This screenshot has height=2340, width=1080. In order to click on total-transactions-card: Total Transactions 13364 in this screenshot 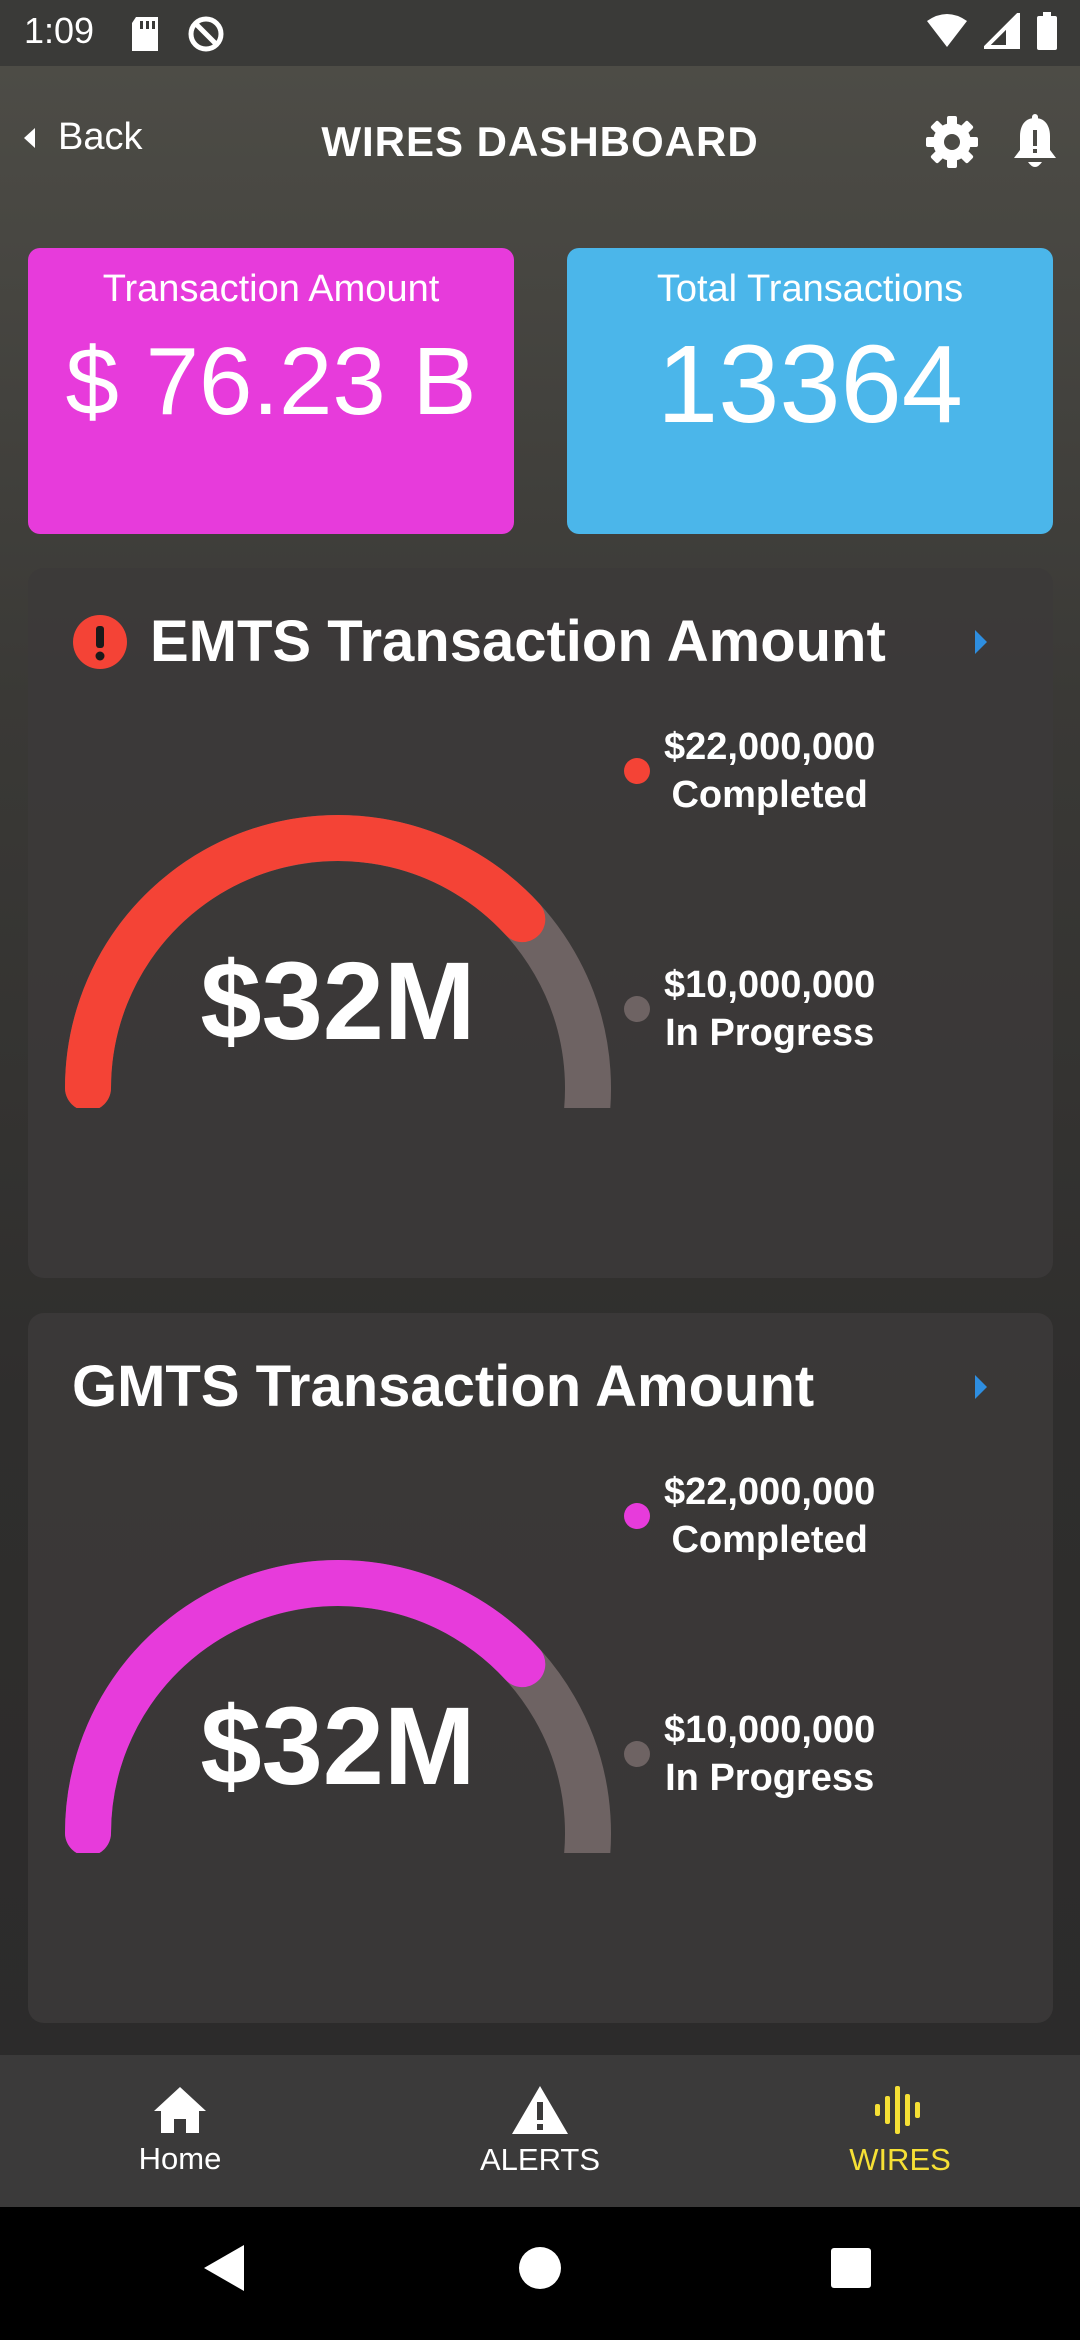, I will do `click(810, 391)`.